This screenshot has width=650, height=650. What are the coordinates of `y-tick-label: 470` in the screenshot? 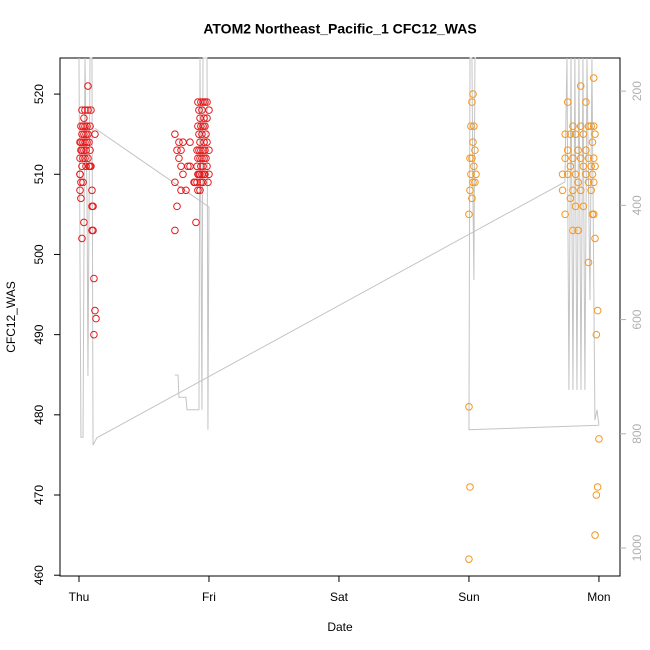 It's located at (39, 495).